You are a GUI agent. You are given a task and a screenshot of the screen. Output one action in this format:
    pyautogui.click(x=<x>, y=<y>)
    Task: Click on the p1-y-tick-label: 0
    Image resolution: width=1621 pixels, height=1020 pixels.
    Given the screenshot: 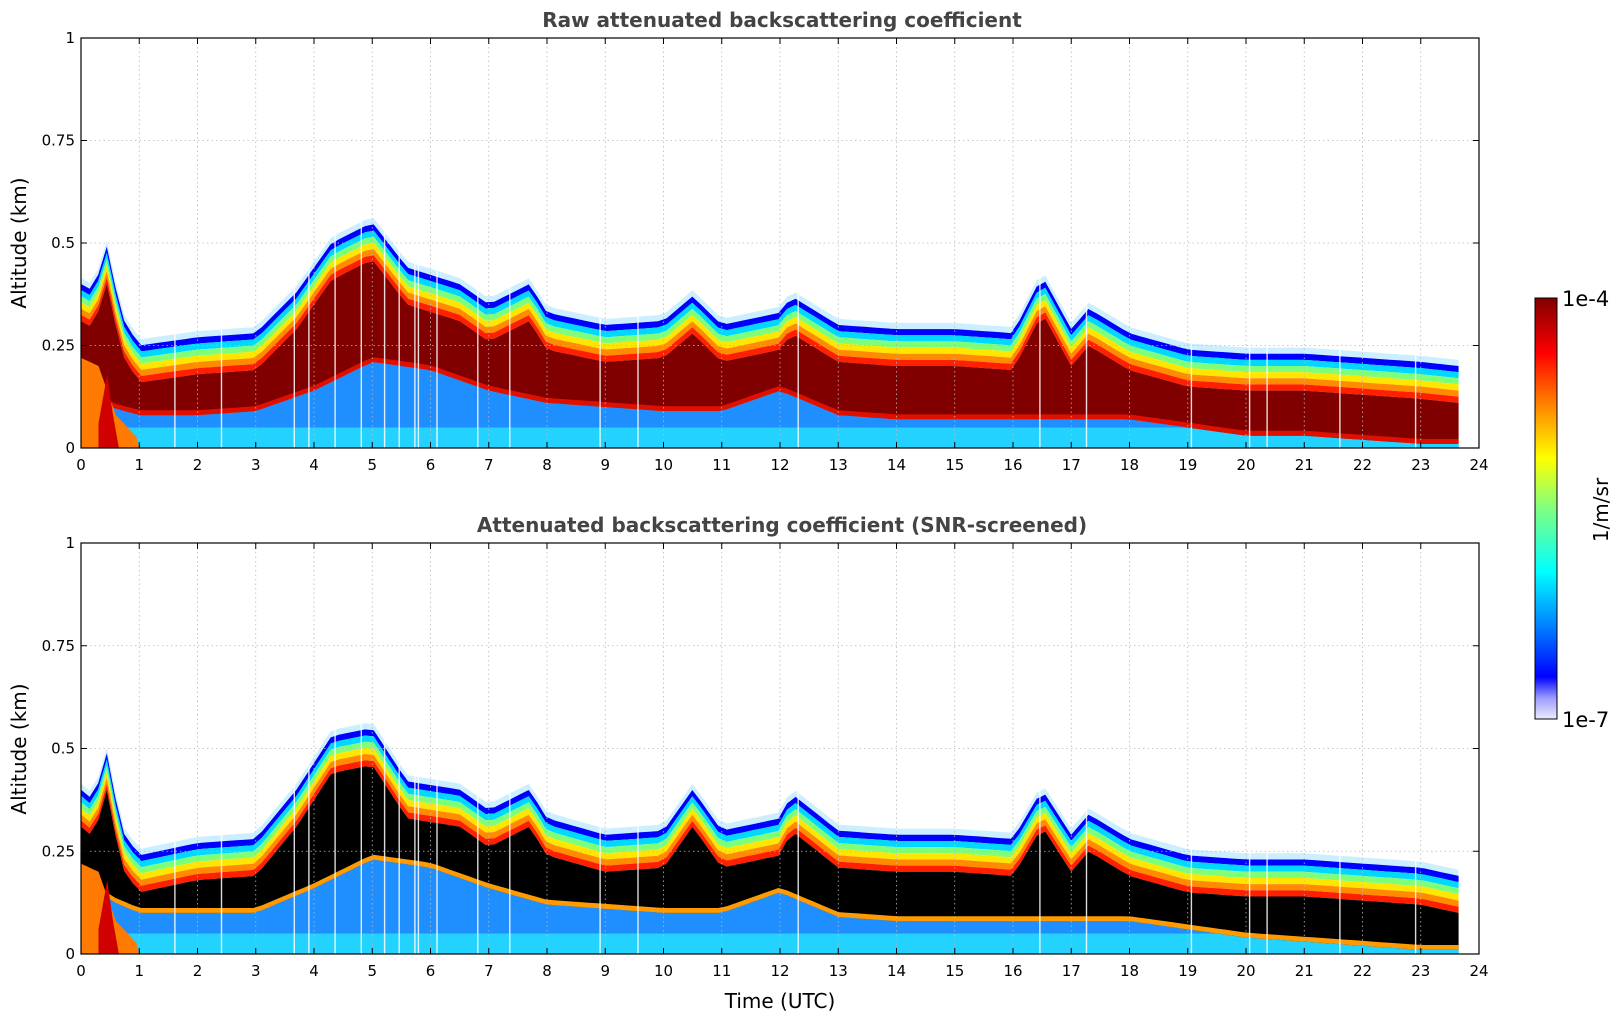 What is the action you would take?
    pyautogui.click(x=70, y=448)
    